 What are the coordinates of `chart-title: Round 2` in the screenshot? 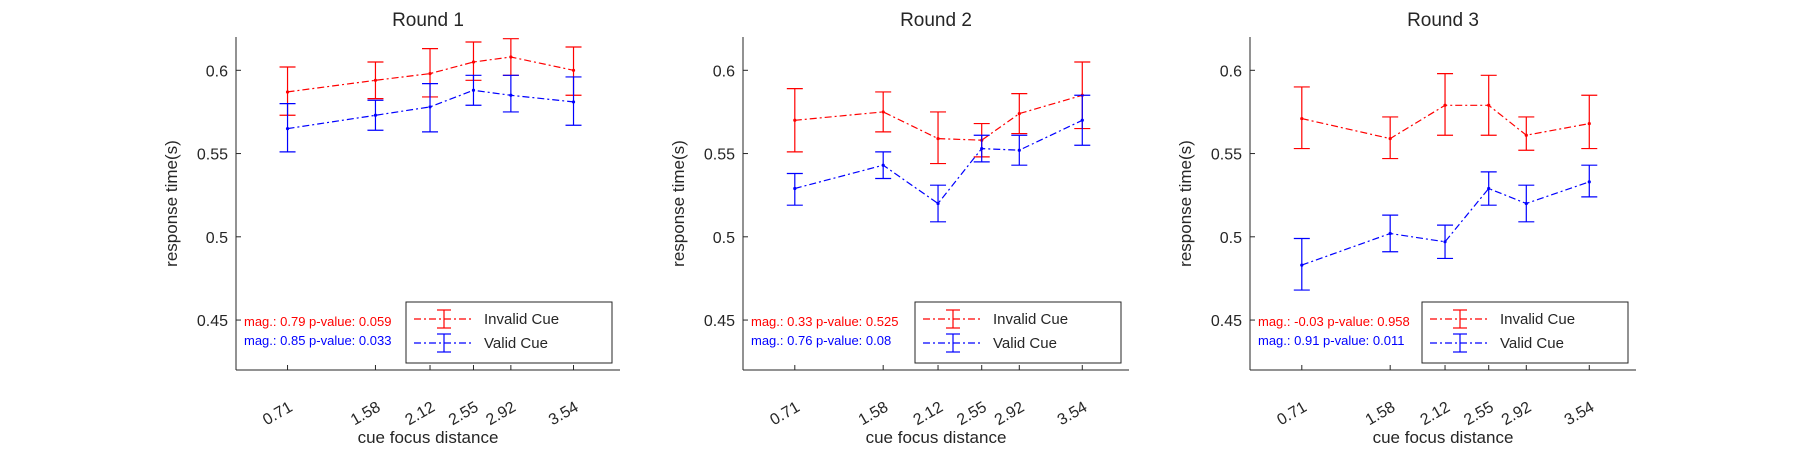 It's located at (936, 20).